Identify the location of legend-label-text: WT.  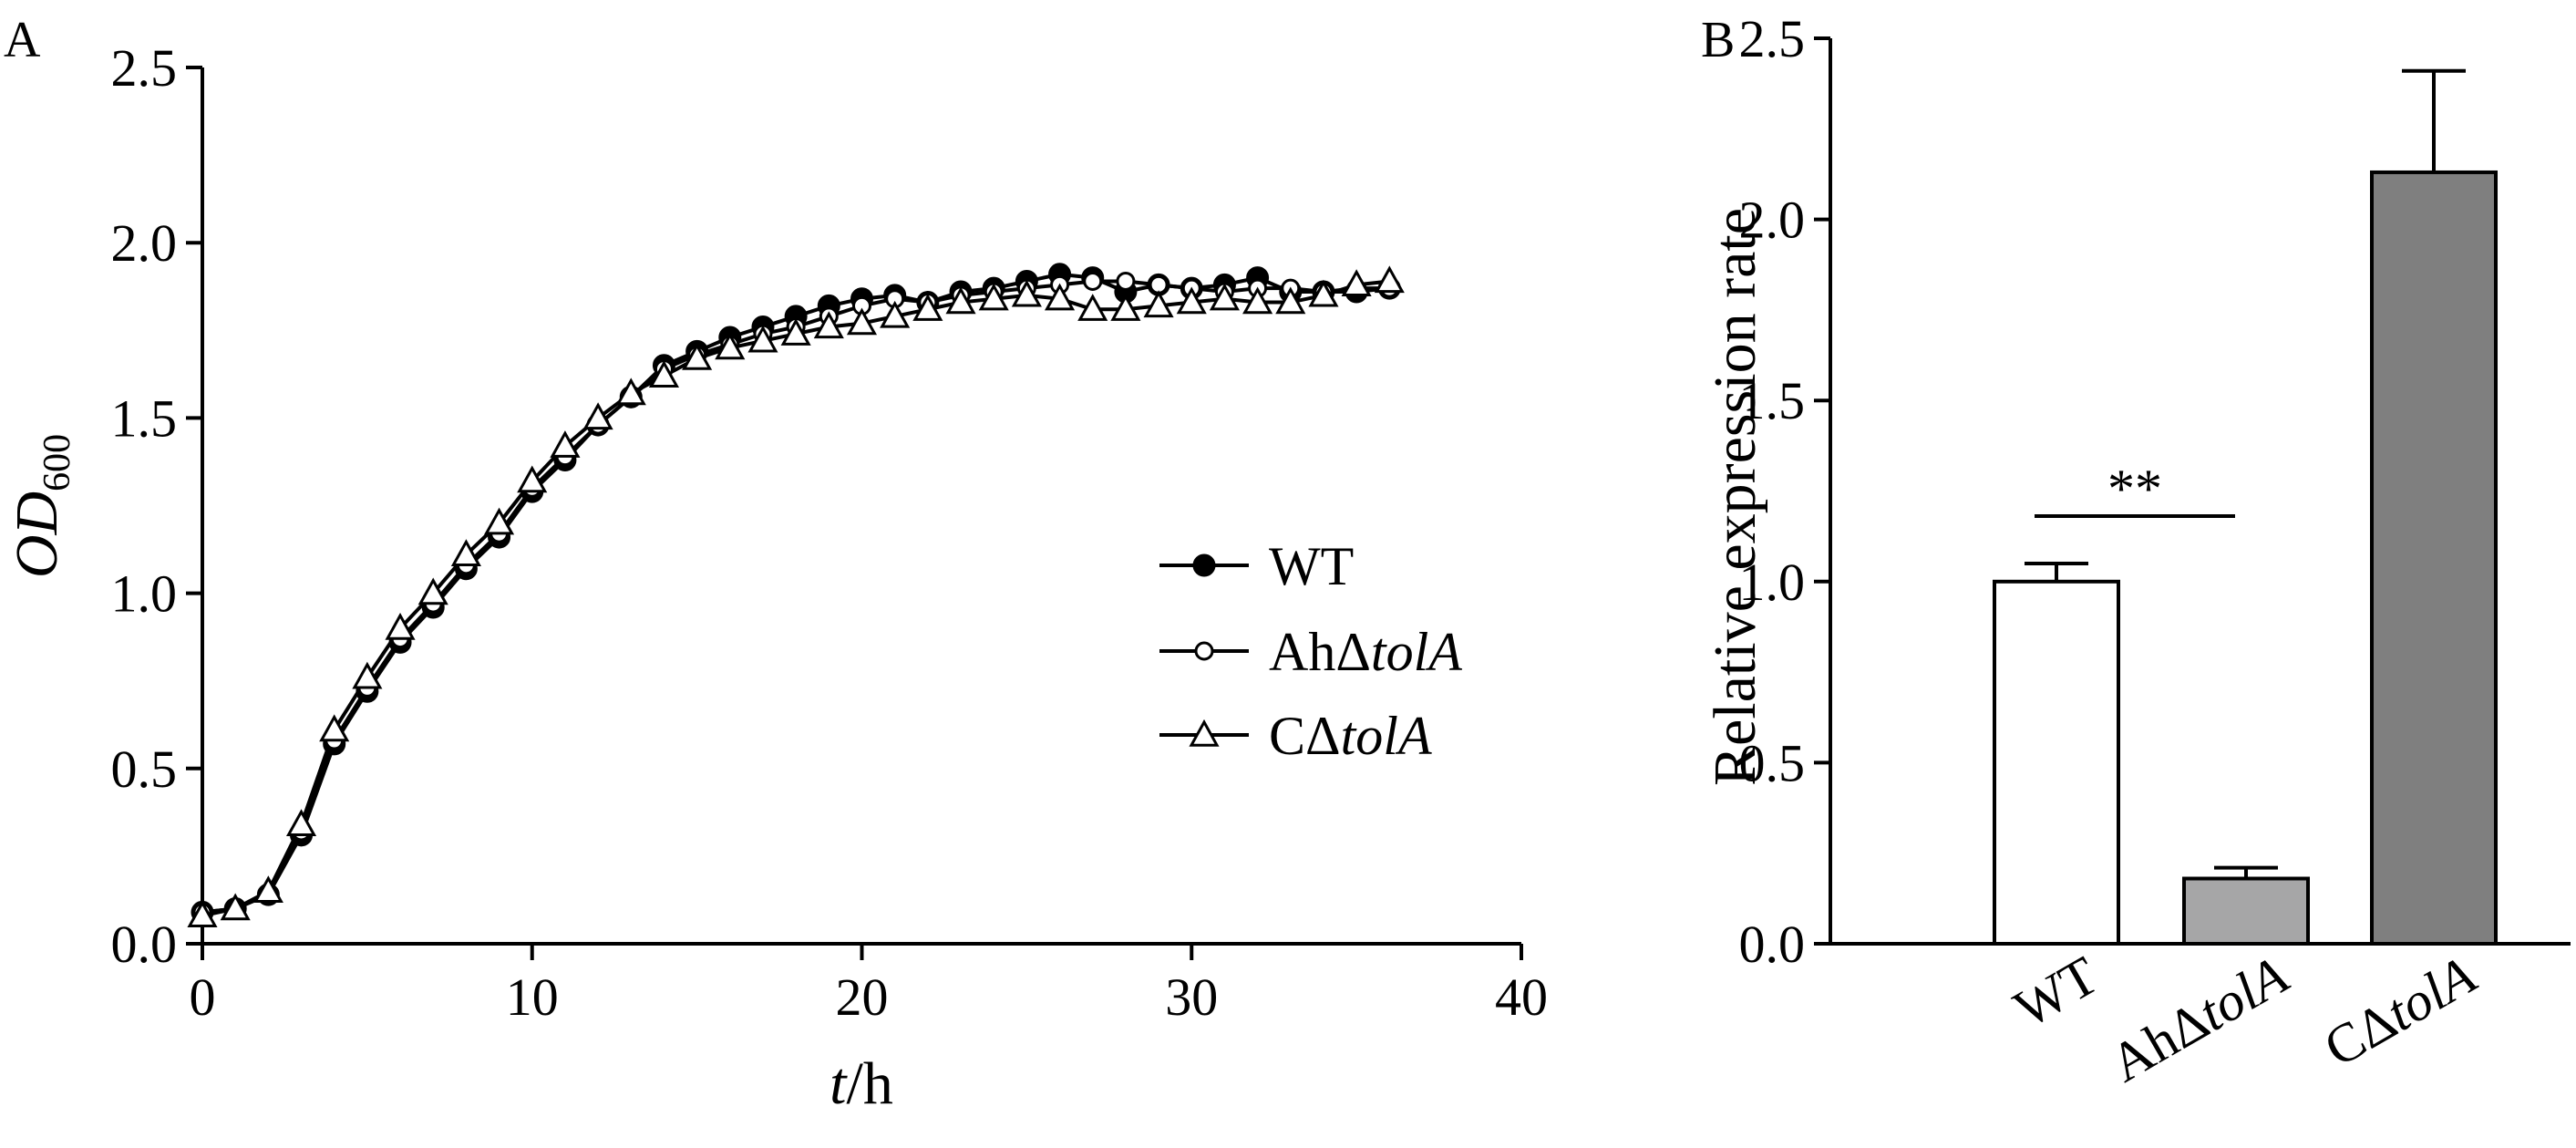
(1311, 566).